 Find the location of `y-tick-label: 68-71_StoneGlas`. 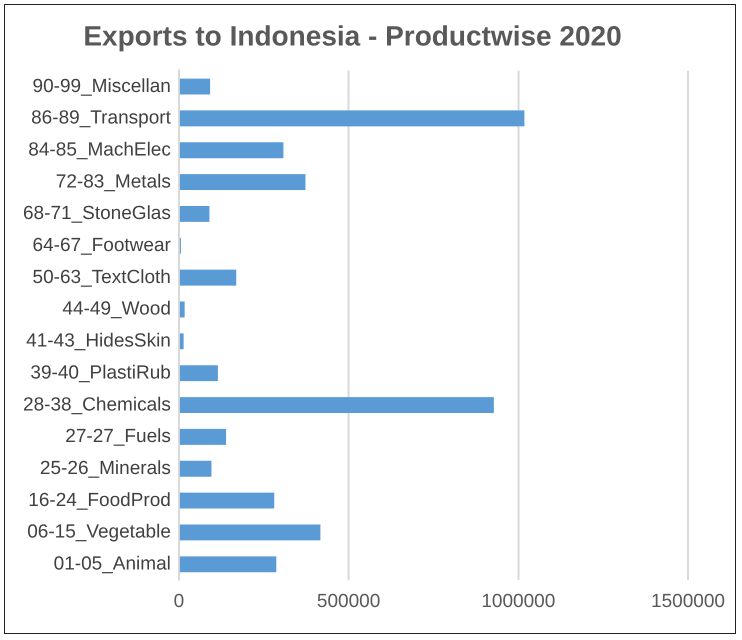

y-tick-label: 68-71_StoneGlas is located at coordinates (96, 213).